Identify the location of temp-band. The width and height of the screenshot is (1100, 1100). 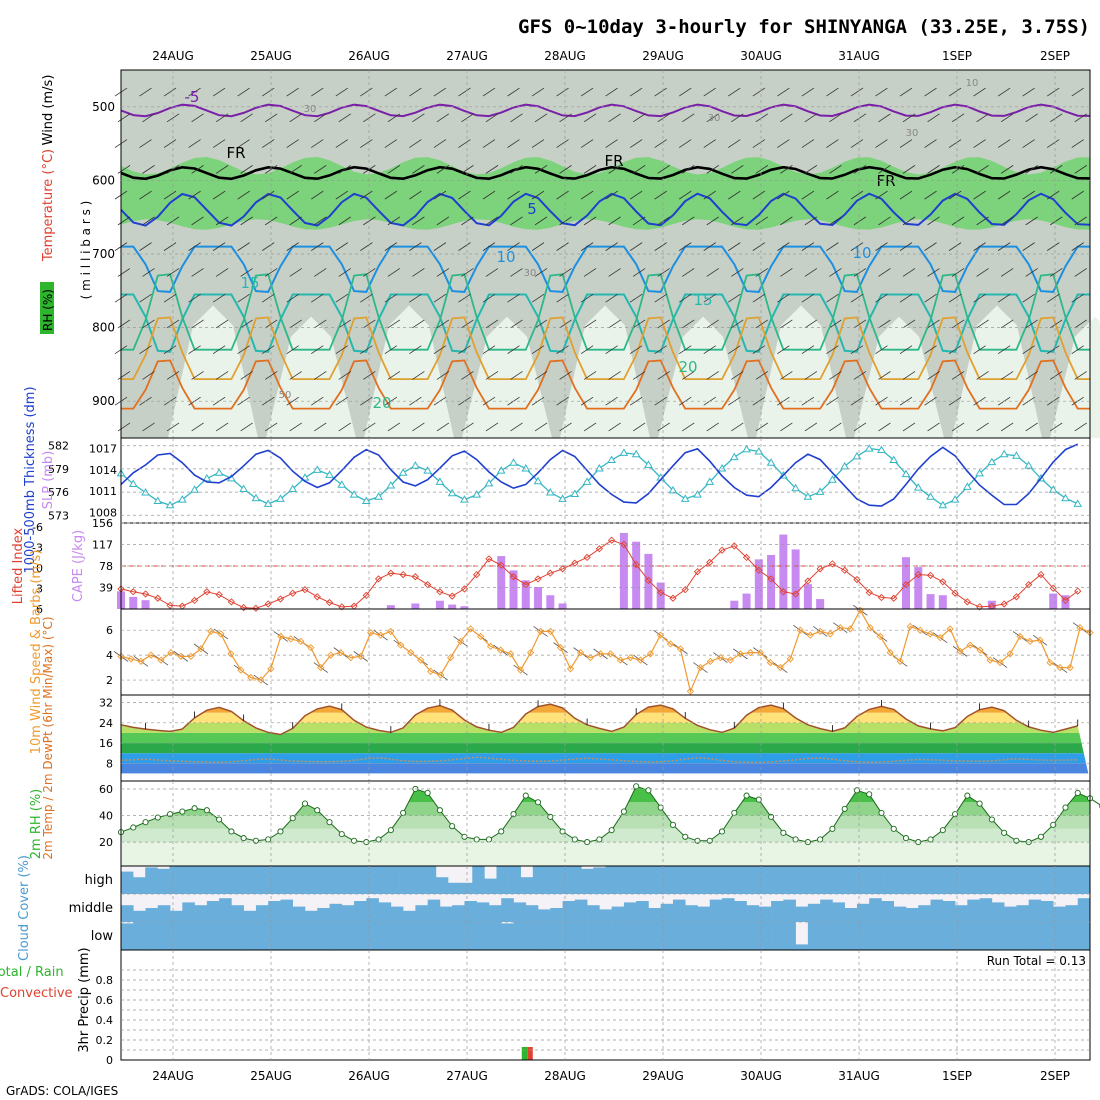
(605, 738).